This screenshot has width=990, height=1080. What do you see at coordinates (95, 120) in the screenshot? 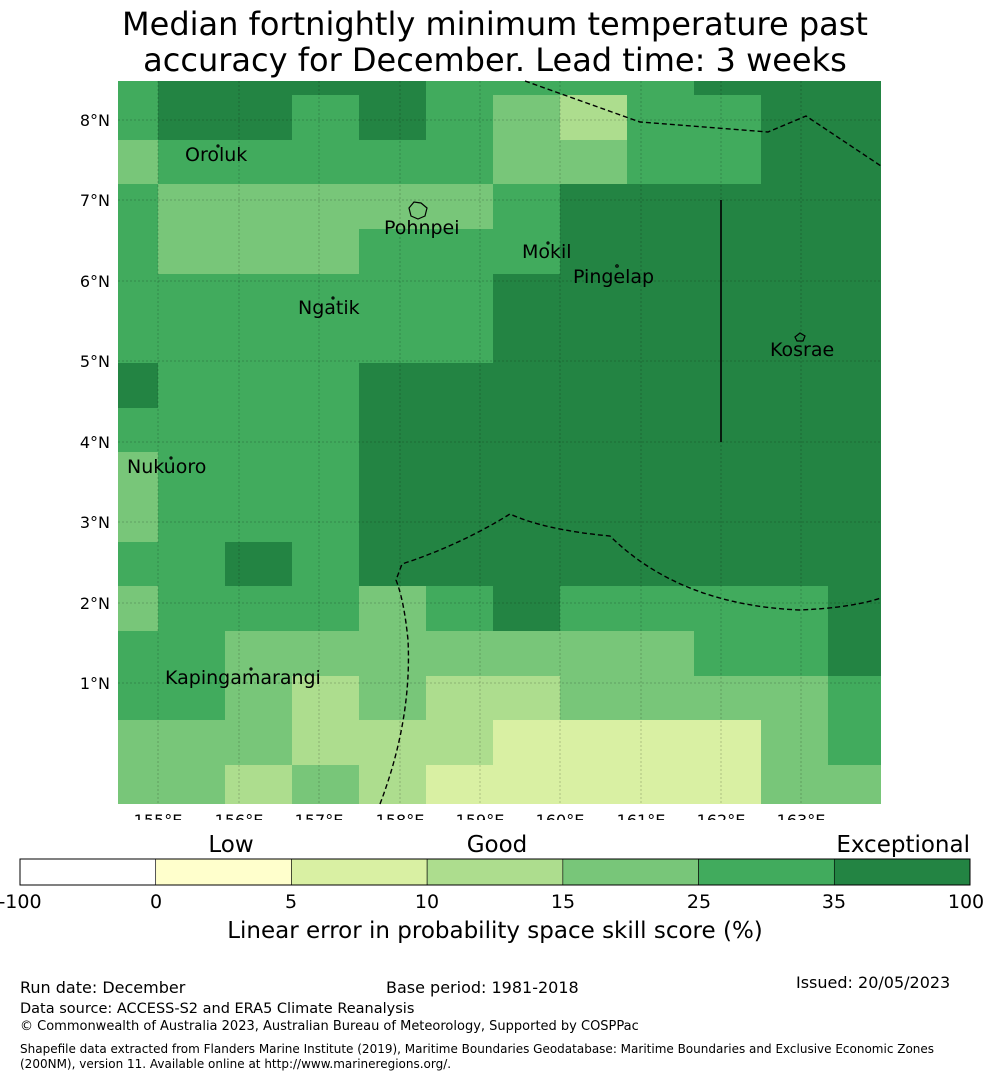
I see `y-tick-8n: 8°N` at bounding box center [95, 120].